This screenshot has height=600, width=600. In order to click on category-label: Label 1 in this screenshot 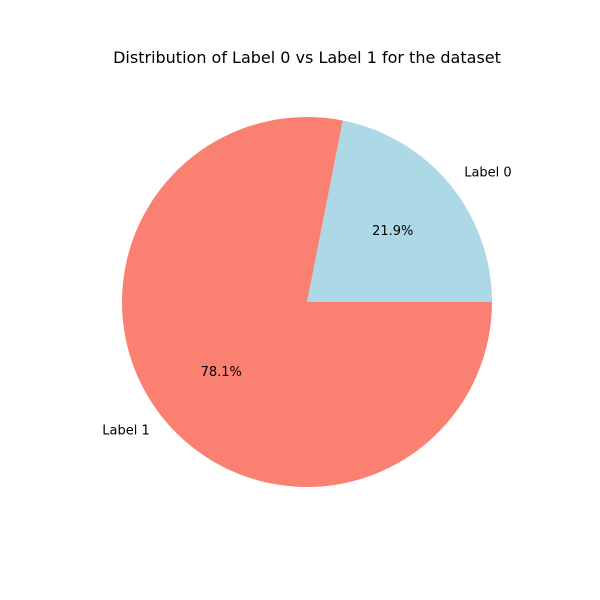, I will do `click(125, 431)`.